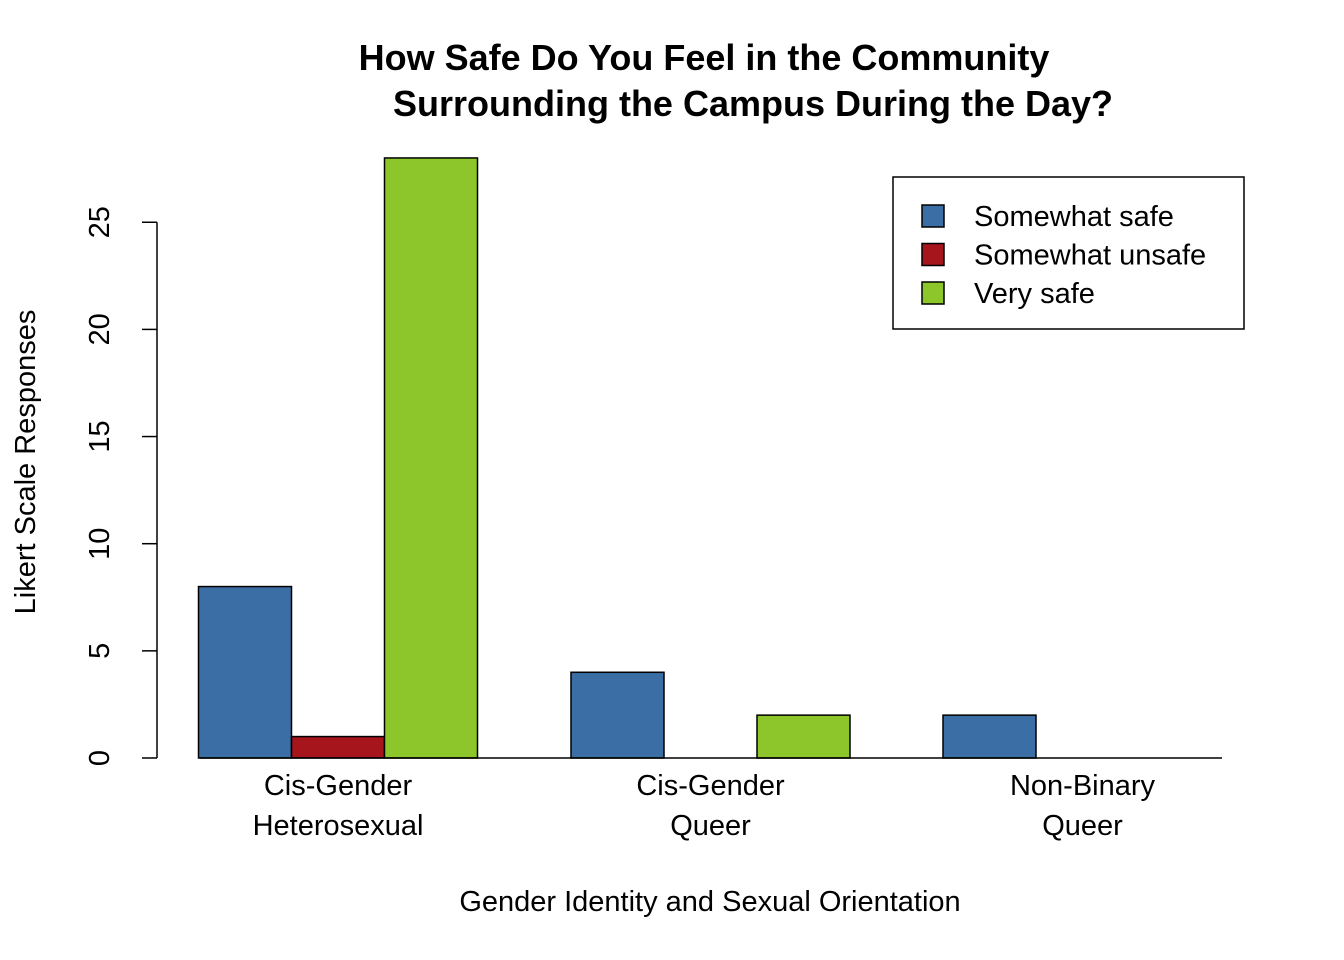  Describe the element at coordinates (100, 758) in the screenshot. I see `y-tick-label-0: 0` at that location.